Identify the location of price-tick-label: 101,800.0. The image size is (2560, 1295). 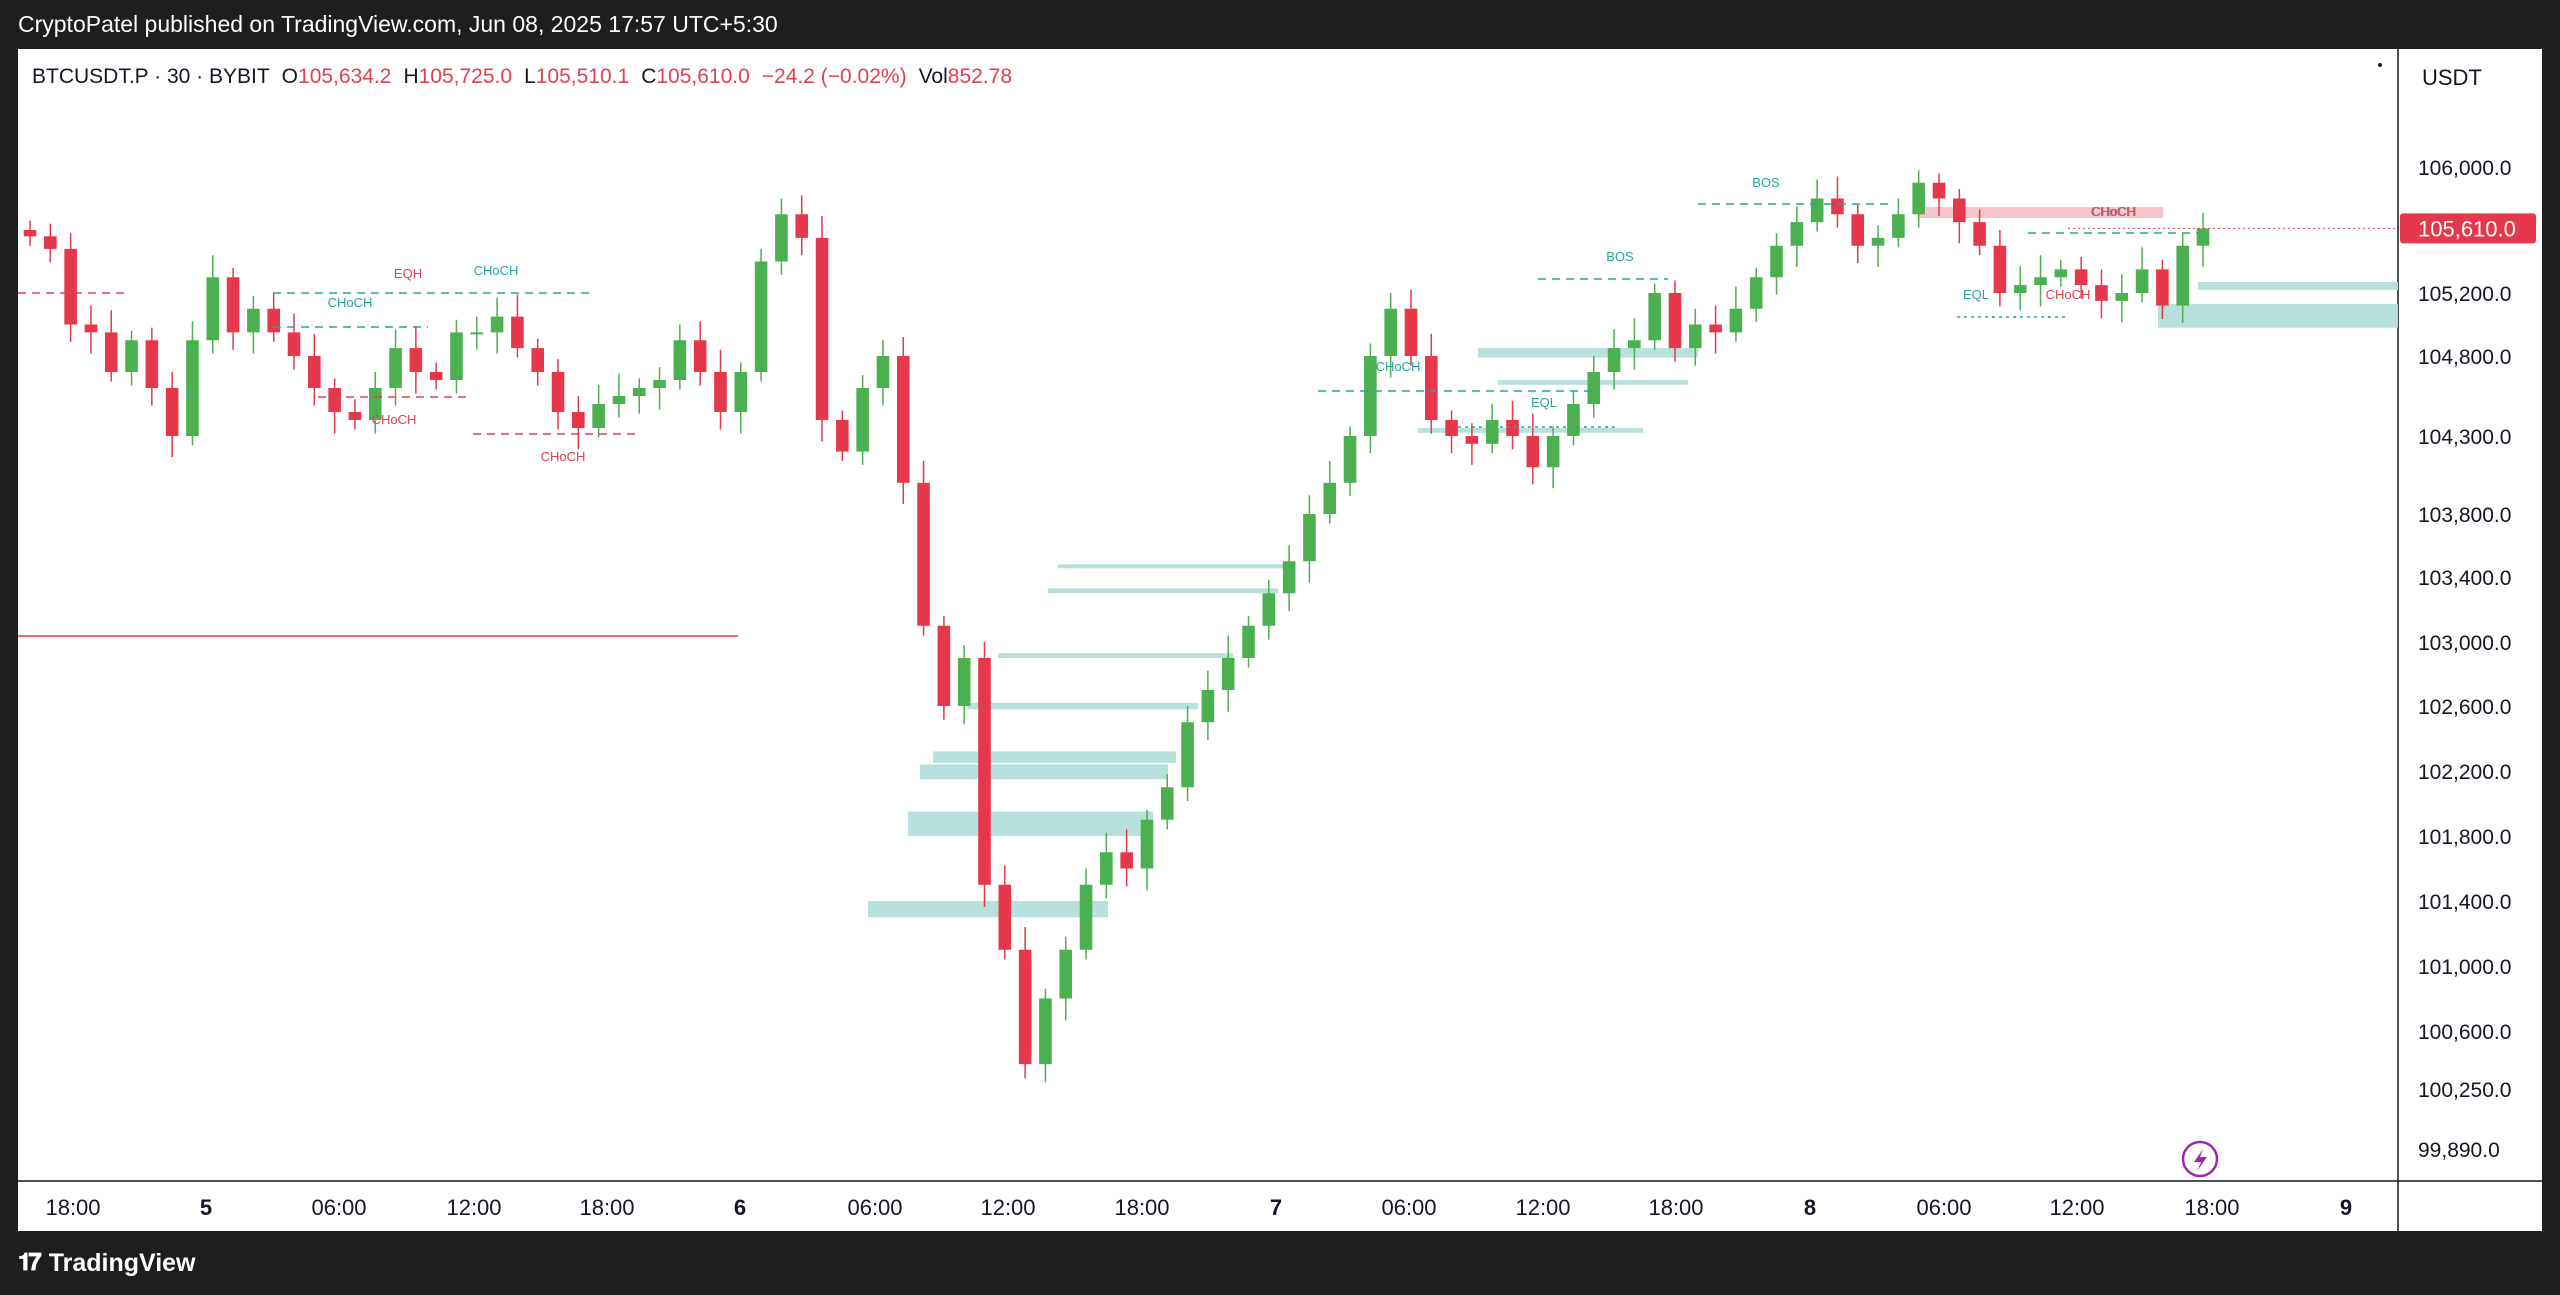
(2464, 837).